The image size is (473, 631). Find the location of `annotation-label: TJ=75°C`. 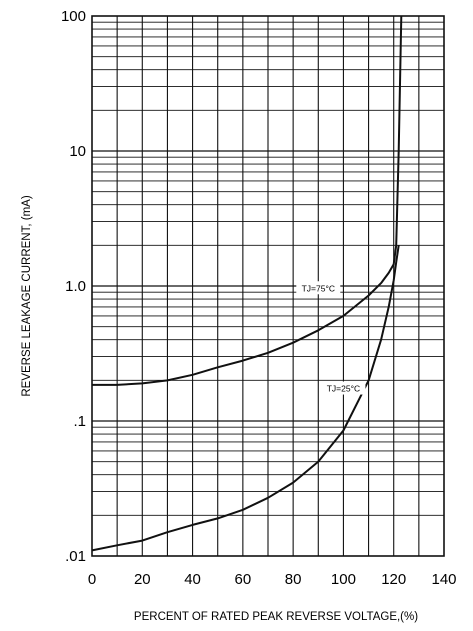

annotation-label: TJ=75°C is located at coordinates (318, 288).